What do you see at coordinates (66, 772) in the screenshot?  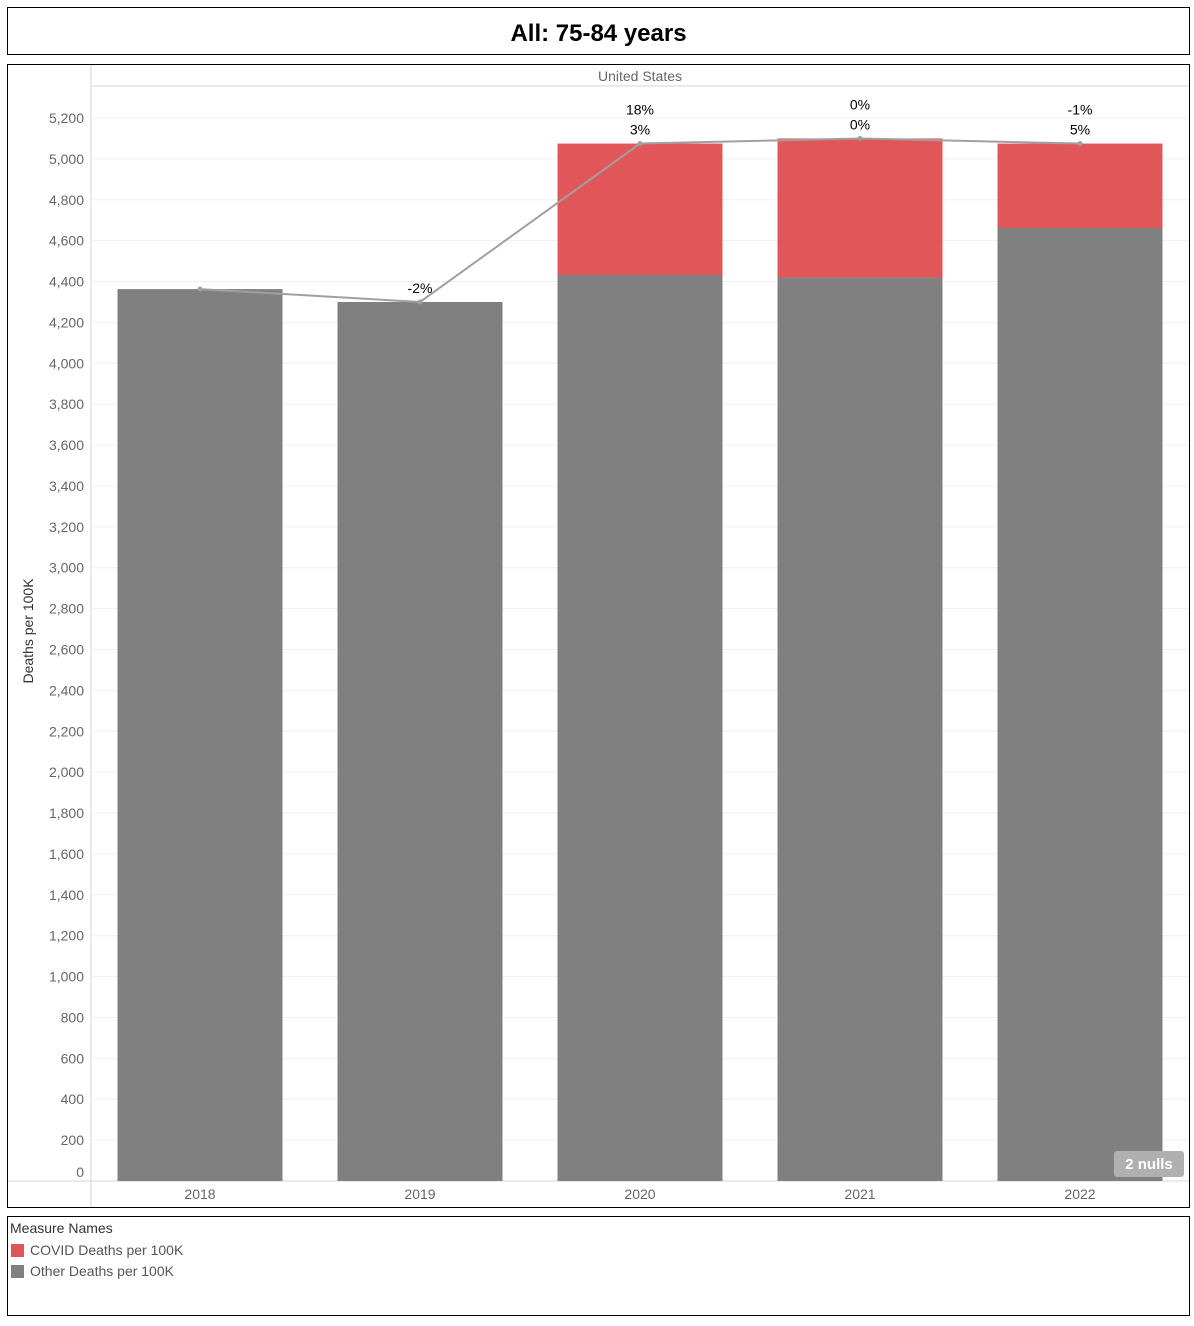 I see `y-tick-label: 2,000` at bounding box center [66, 772].